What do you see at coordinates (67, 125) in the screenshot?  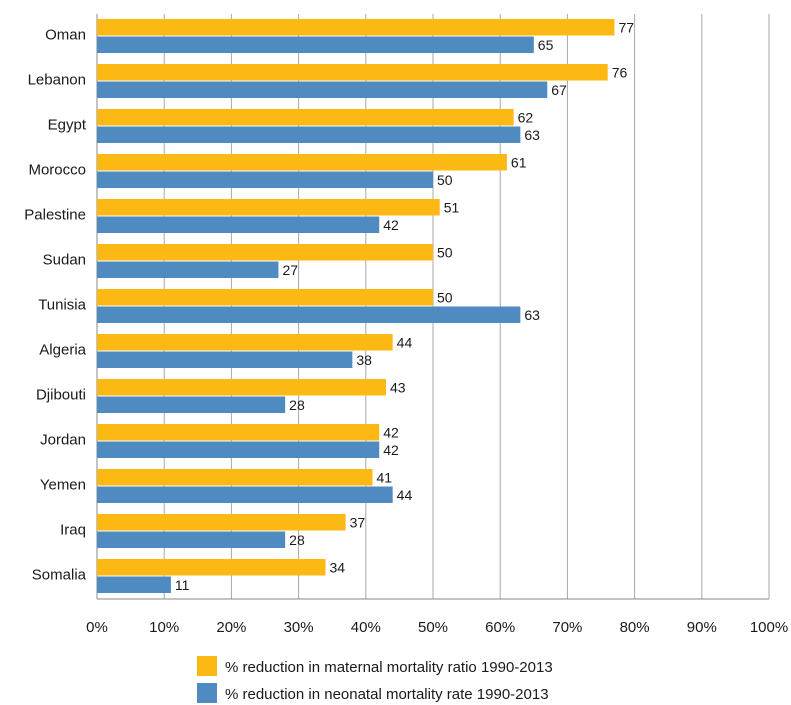 I see `category-label: Egypt` at bounding box center [67, 125].